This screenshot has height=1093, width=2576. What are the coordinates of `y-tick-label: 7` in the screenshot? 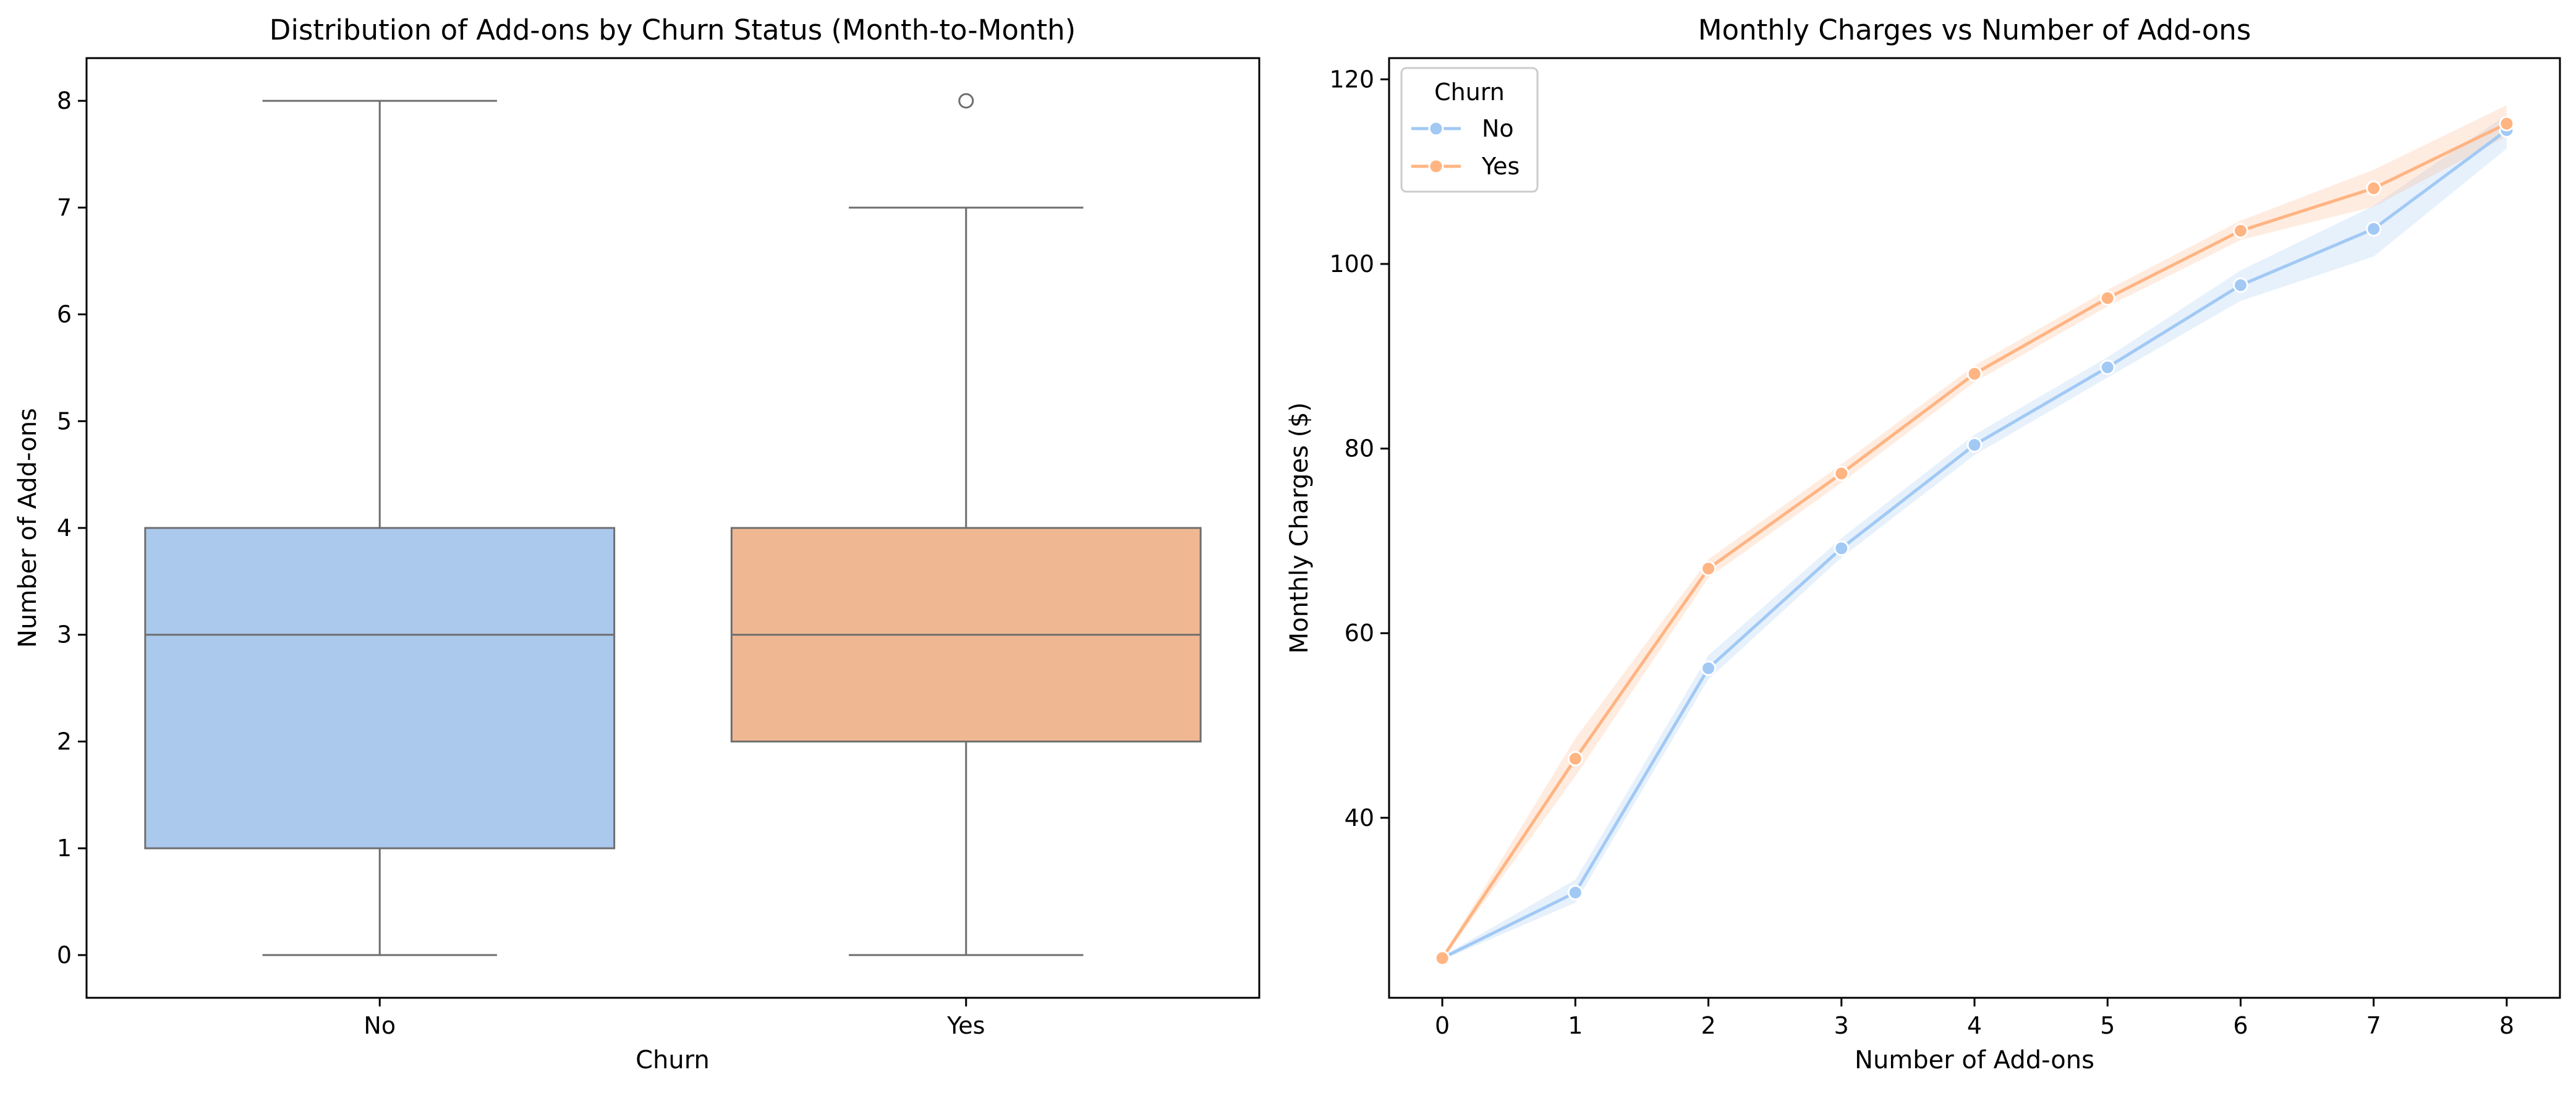 It's located at (64, 207).